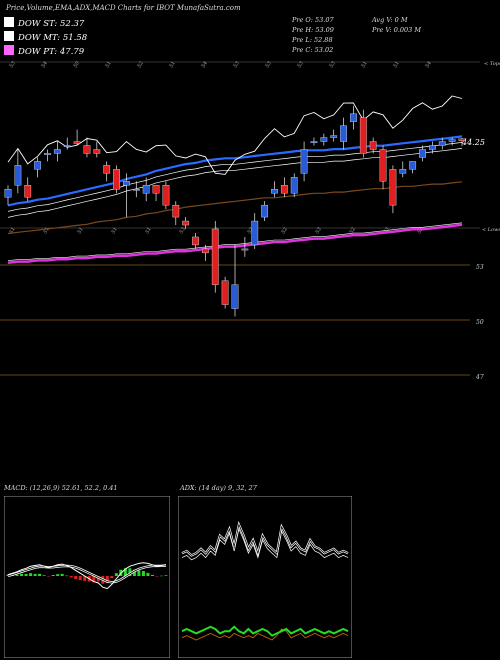 Image resolution: width=500 pixels, height=660 pixels. I want to click on top-count-label: 50, so click(77, 64).